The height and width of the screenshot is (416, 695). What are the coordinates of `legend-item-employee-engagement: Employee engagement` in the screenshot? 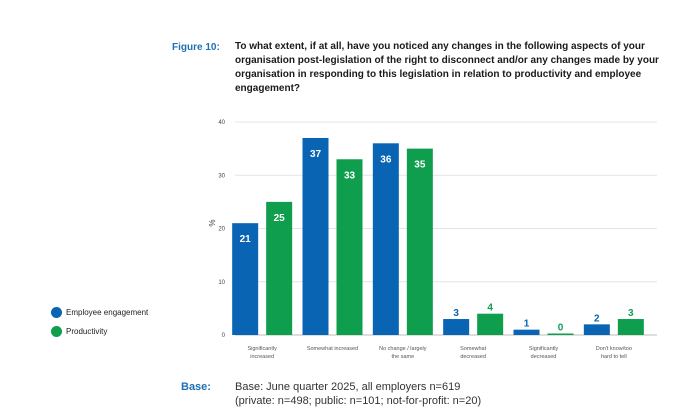 It's located at (99, 312).